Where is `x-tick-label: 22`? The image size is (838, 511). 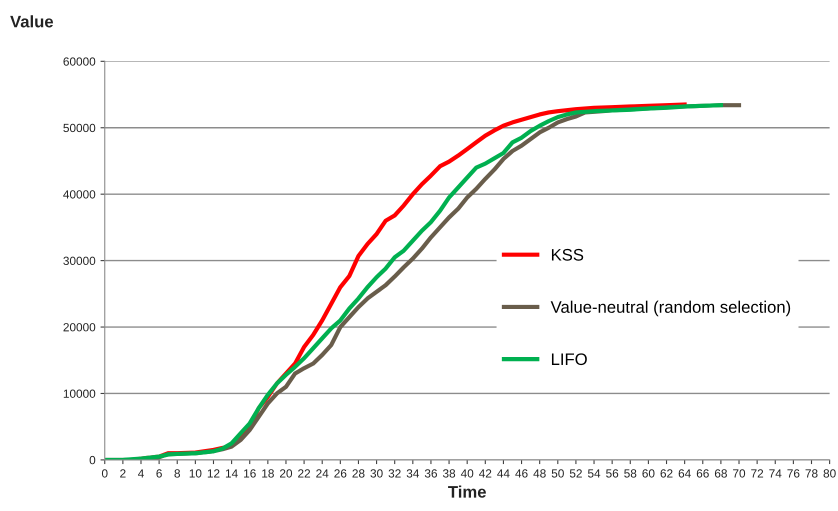
x-tick-label: 22 is located at coordinates (304, 473).